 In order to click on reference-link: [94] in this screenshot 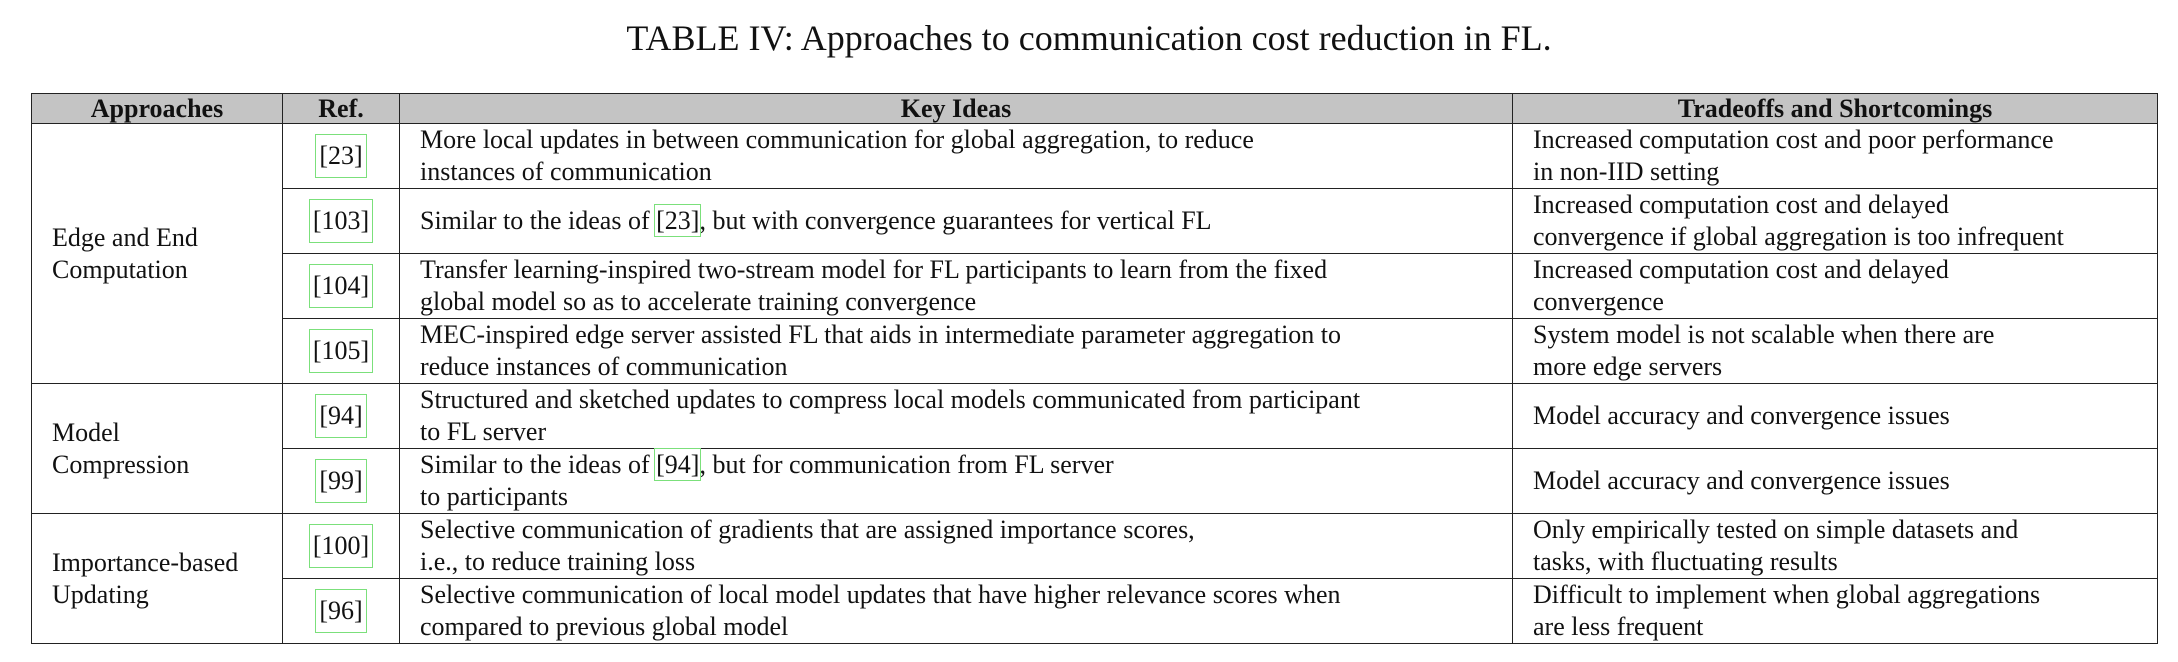, I will do `click(341, 416)`.